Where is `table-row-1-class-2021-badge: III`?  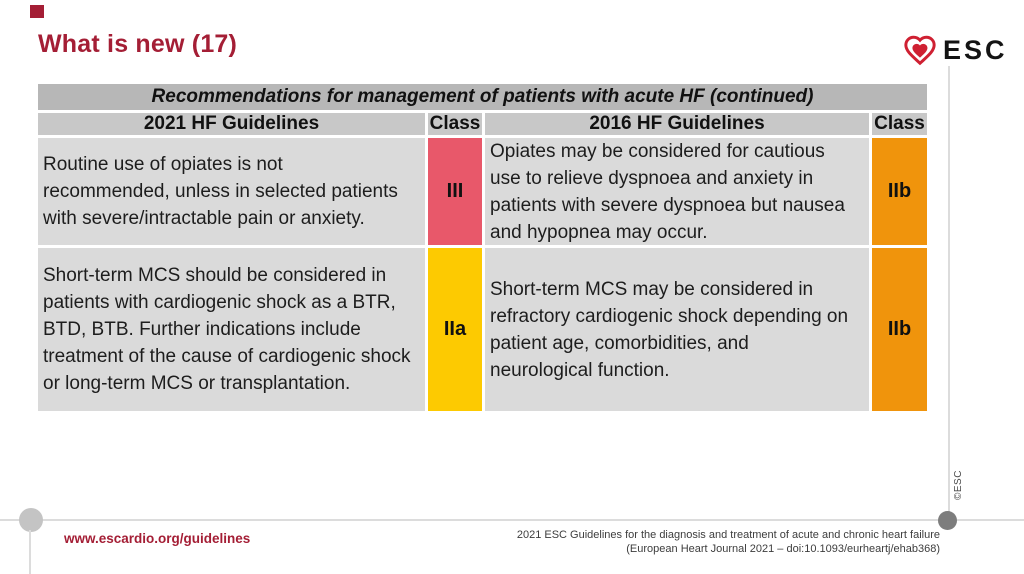
table-row-1-class-2021-badge: III is located at coordinates (455, 191).